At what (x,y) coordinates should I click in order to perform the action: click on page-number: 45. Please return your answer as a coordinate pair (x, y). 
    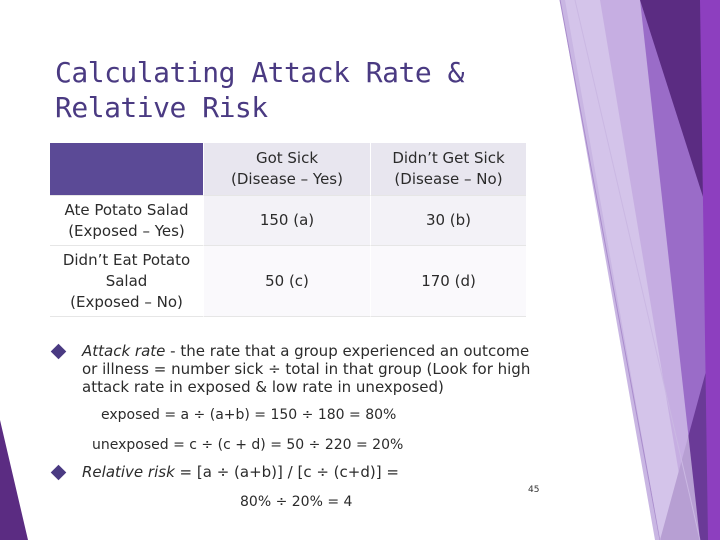
    Looking at the image, I should click on (534, 490).